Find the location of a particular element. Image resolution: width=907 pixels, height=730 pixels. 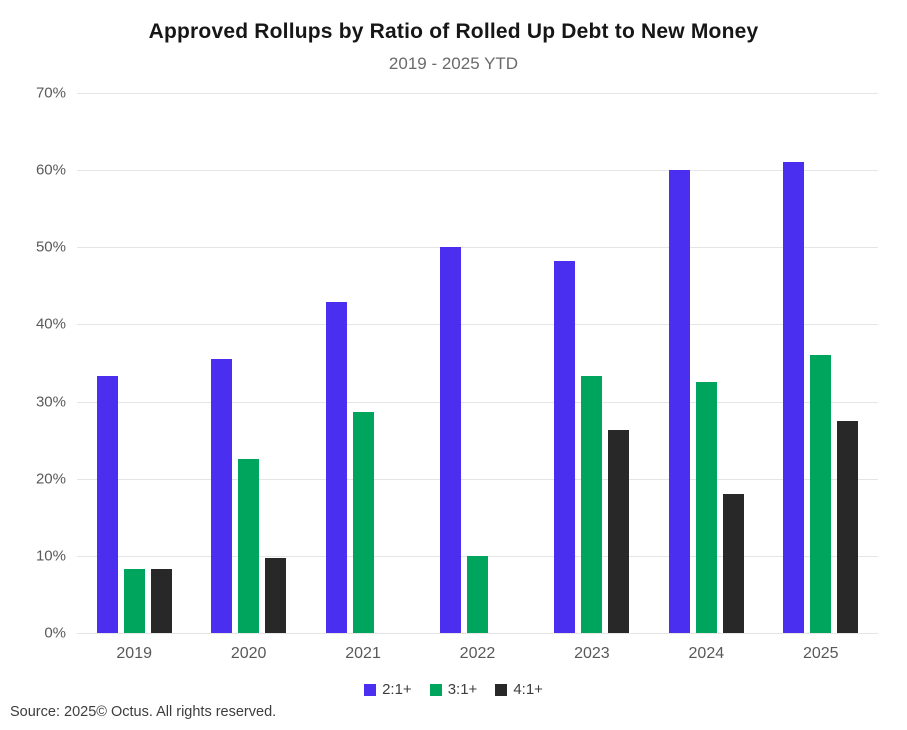

x-tick-label-2020: 2020 is located at coordinates (248, 653).